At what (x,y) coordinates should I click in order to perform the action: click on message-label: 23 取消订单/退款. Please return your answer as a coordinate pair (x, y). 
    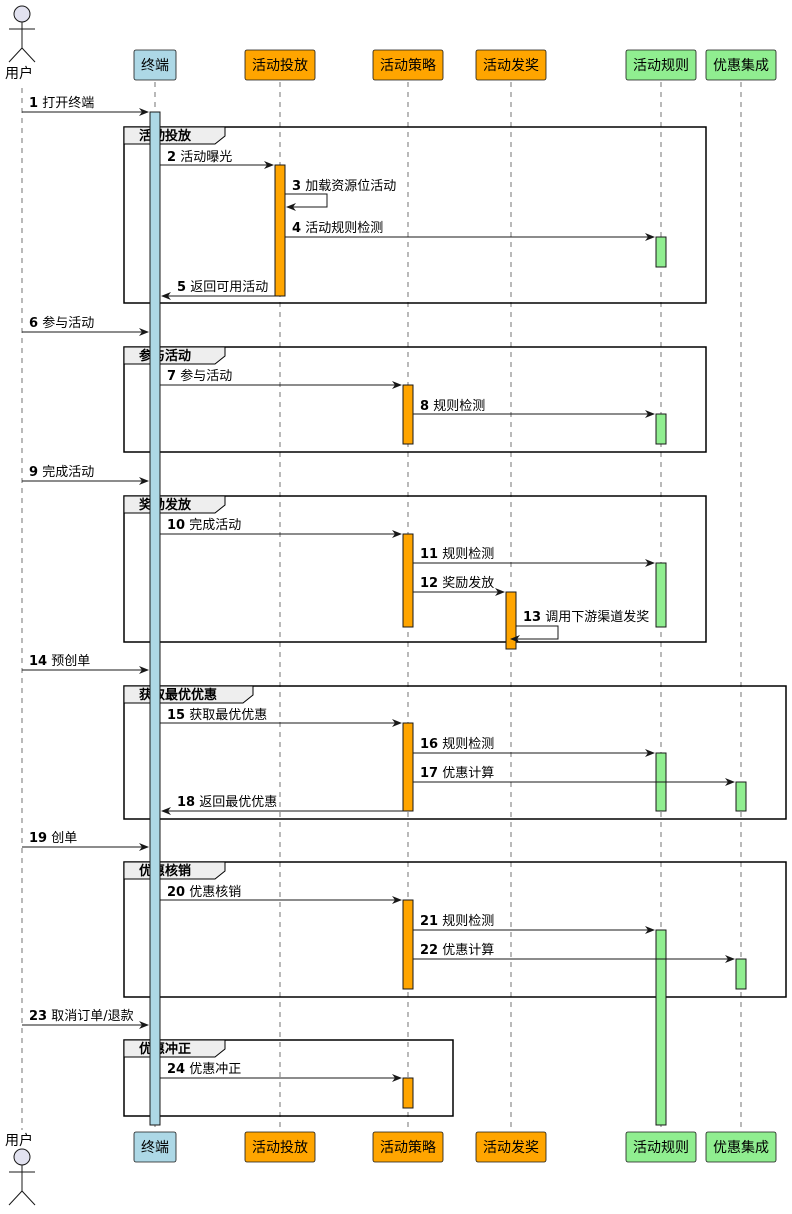
    Looking at the image, I should click on (81, 1016).